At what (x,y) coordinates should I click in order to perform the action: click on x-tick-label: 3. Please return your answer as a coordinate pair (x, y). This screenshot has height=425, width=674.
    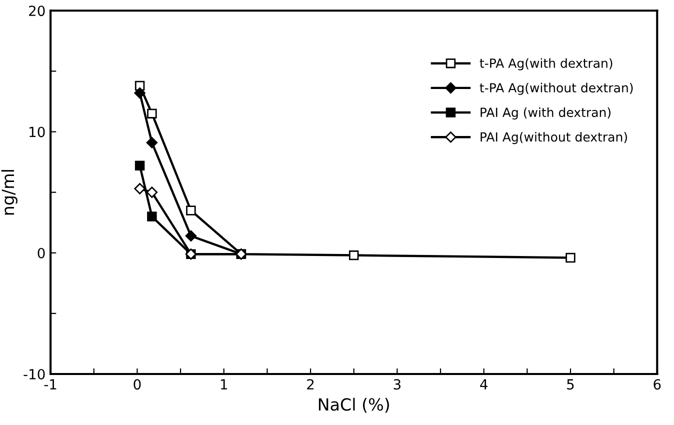
    Looking at the image, I should click on (397, 384).